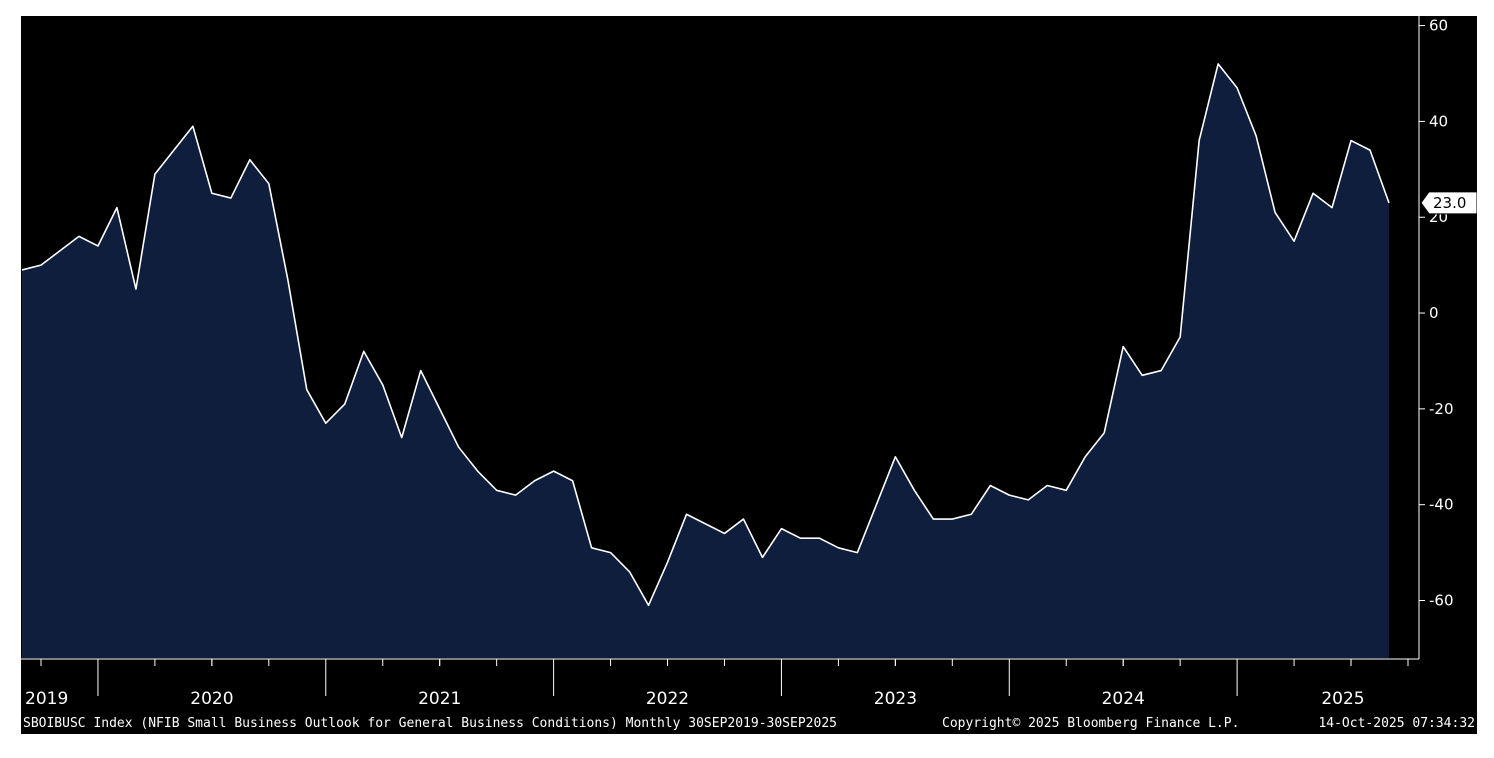 This screenshot has height=758, width=1494. I want to click on y-tick-label: -20, so click(1441, 409).